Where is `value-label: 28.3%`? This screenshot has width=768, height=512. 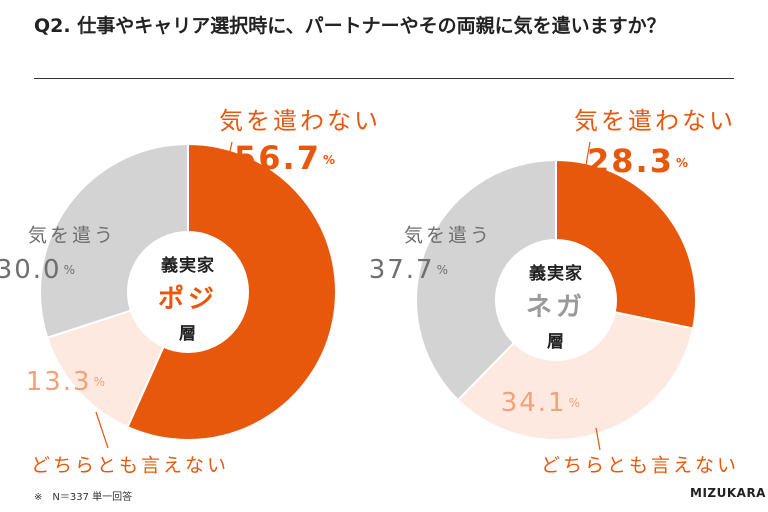 value-label: 28.3% is located at coordinates (637, 161).